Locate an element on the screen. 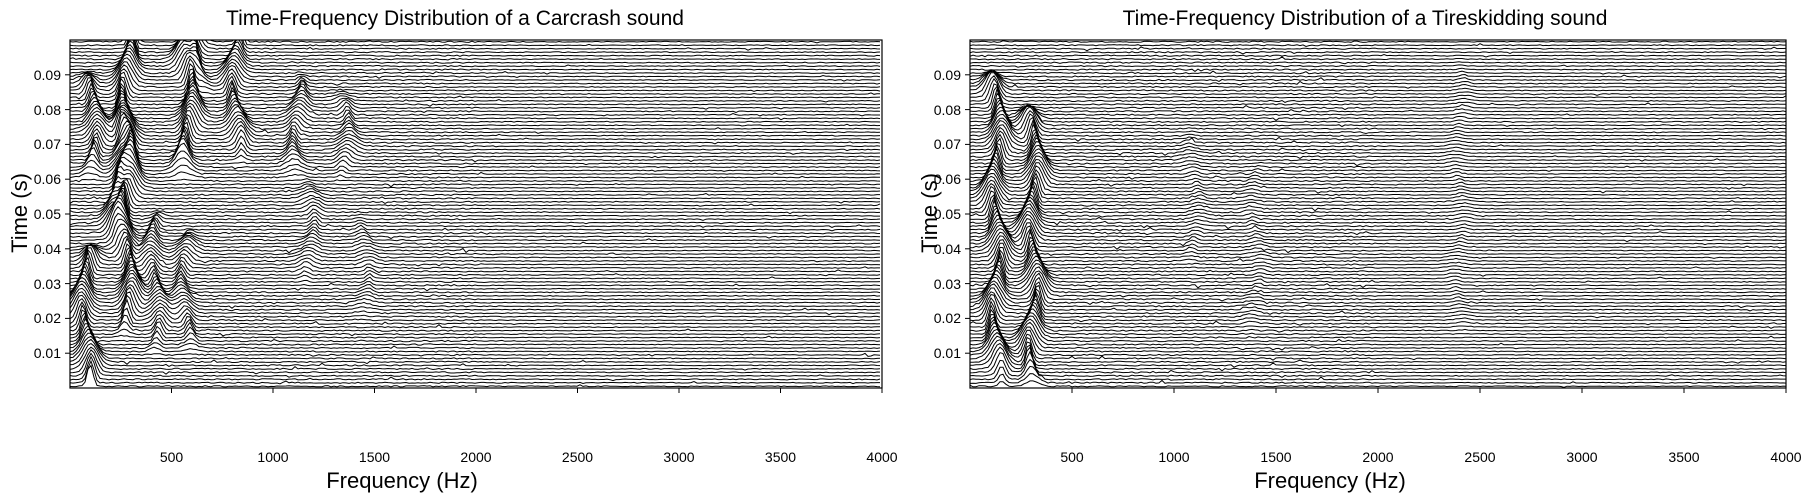 Image resolution: width=1820 pixels, height=498 pixels. y-tick-label: 0.02 is located at coordinates (947, 318).